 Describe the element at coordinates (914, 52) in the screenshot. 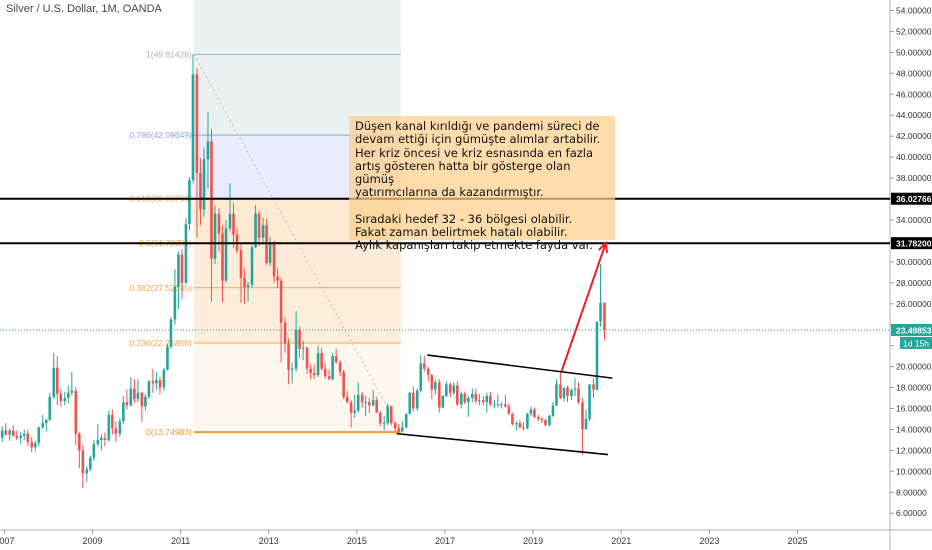

I see `y-tick-label: 50.00000` at that location.